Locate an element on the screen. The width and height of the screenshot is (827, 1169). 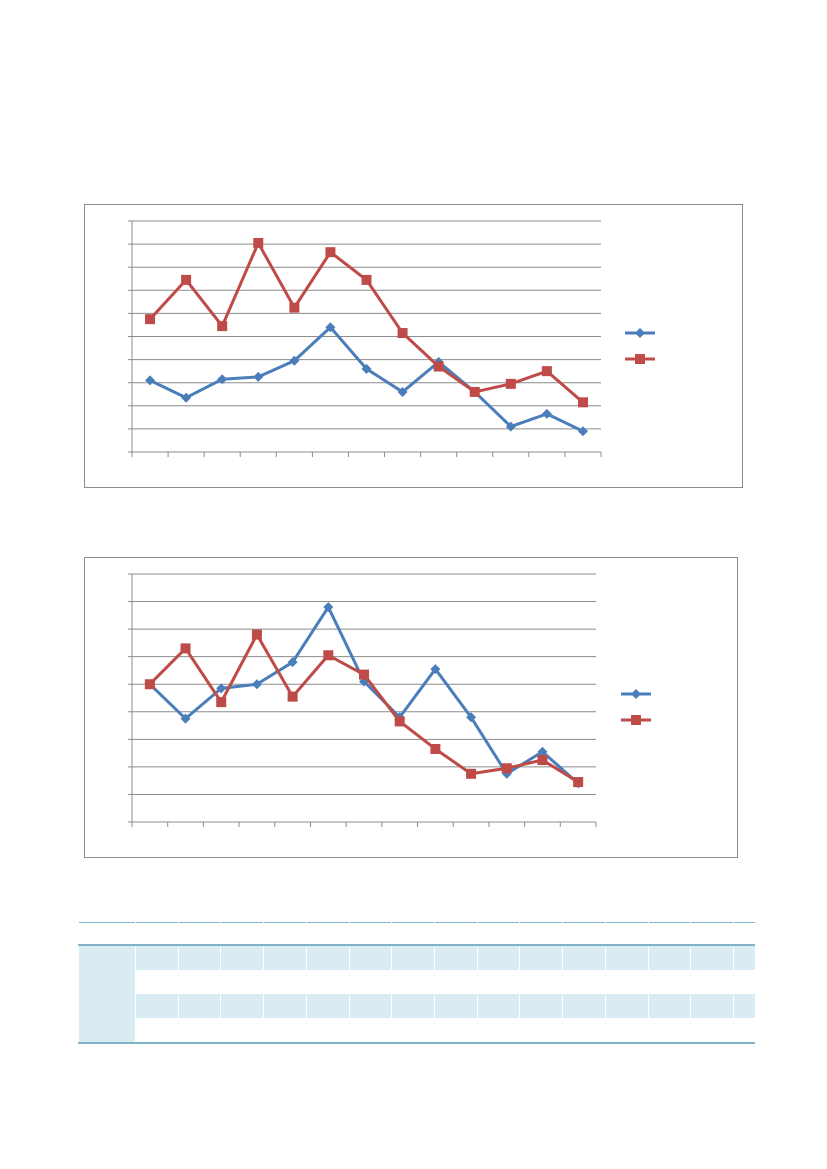
table-header-row is located at coordinates (416, 934).